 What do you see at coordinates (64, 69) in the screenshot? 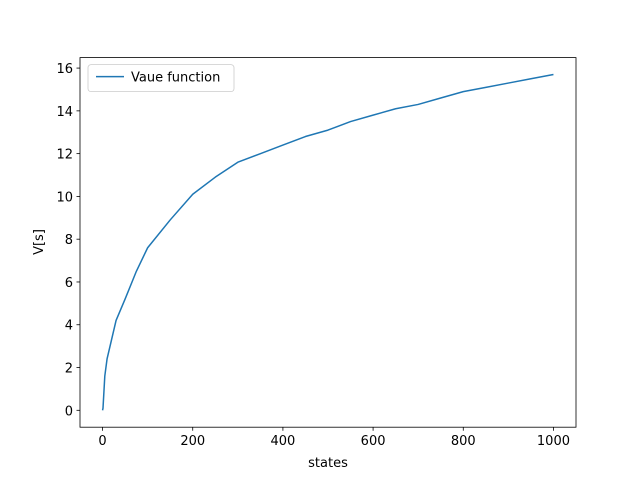
I see `y-tick-label: 16` at bounding box center [64, 69].